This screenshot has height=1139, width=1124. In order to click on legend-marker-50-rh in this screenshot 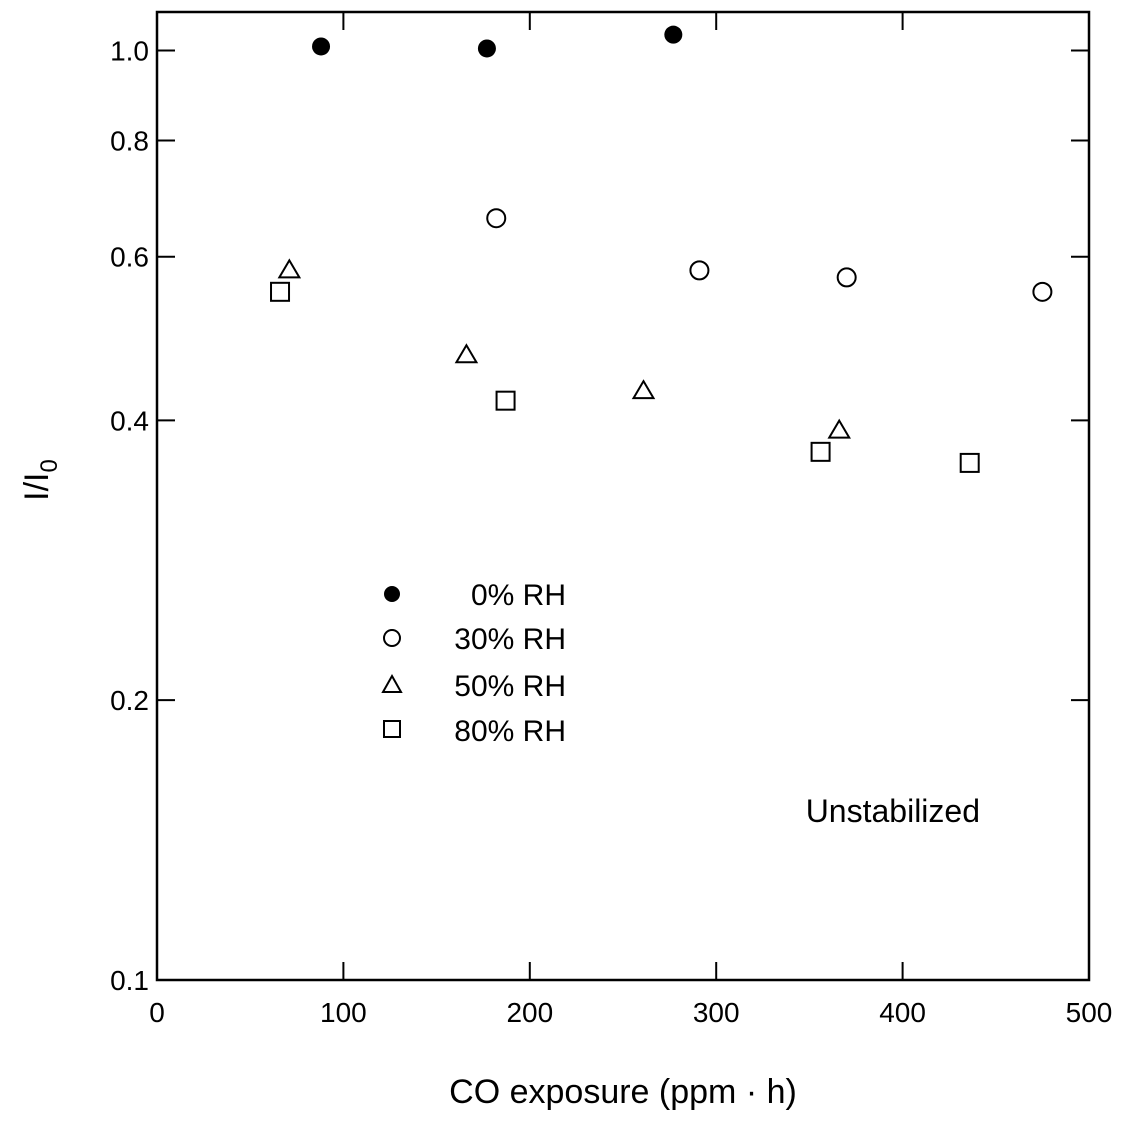, I will do `click(392, 683)`.